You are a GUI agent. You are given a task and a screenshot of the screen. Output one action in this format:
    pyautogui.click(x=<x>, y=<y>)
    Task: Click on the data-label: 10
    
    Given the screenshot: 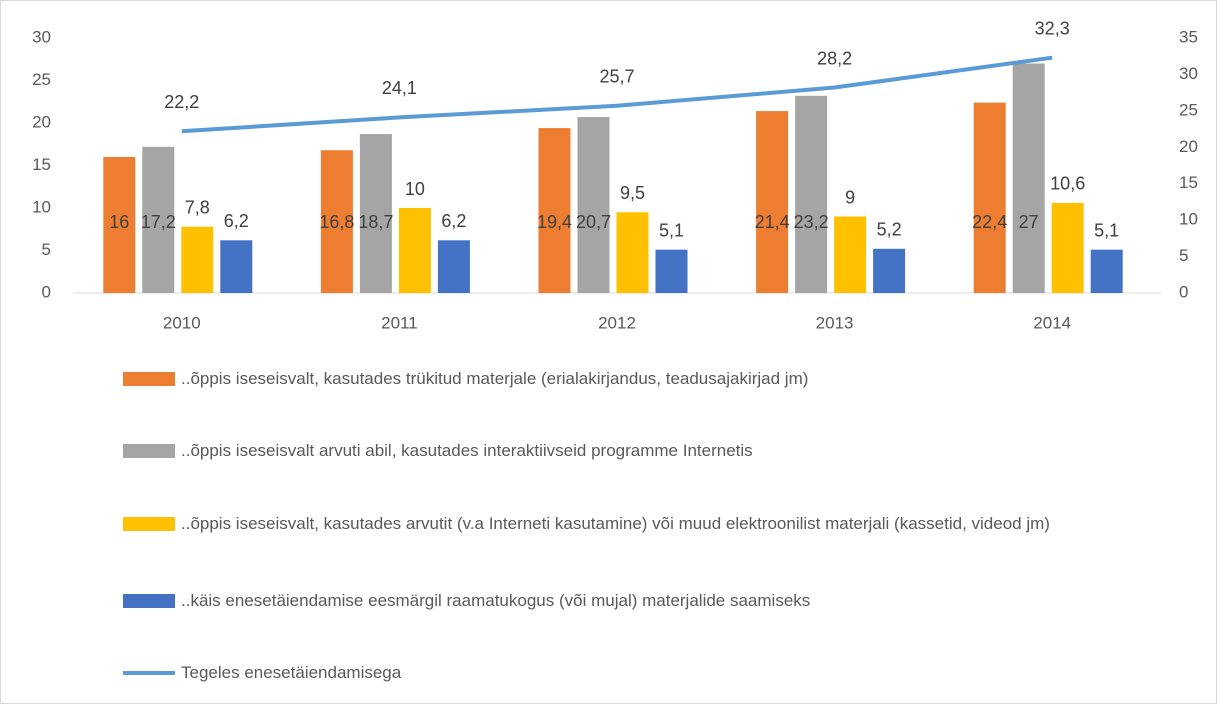 What is the action you would take?
    pyautogui.click(x=415, y=189)
    